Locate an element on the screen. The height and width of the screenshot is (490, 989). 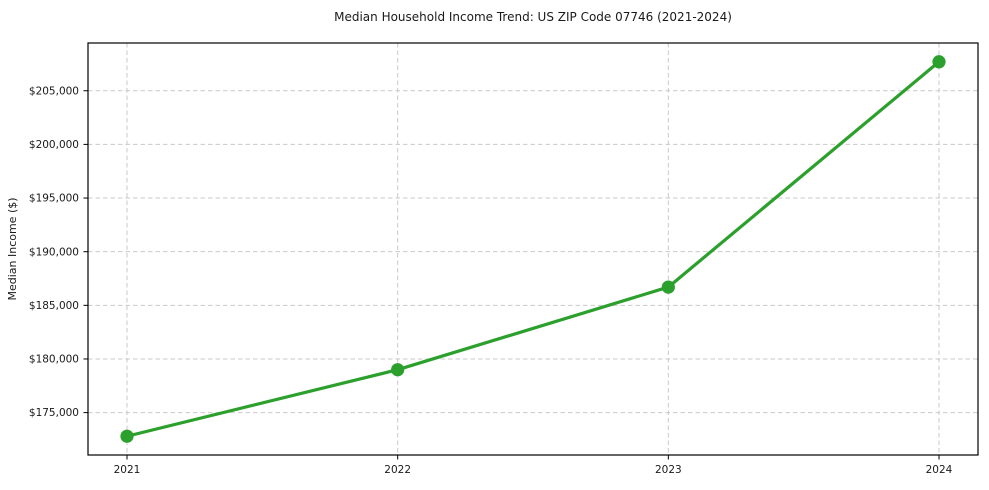
y-tick-label: $175,000 is located at coordinates (54, 413).